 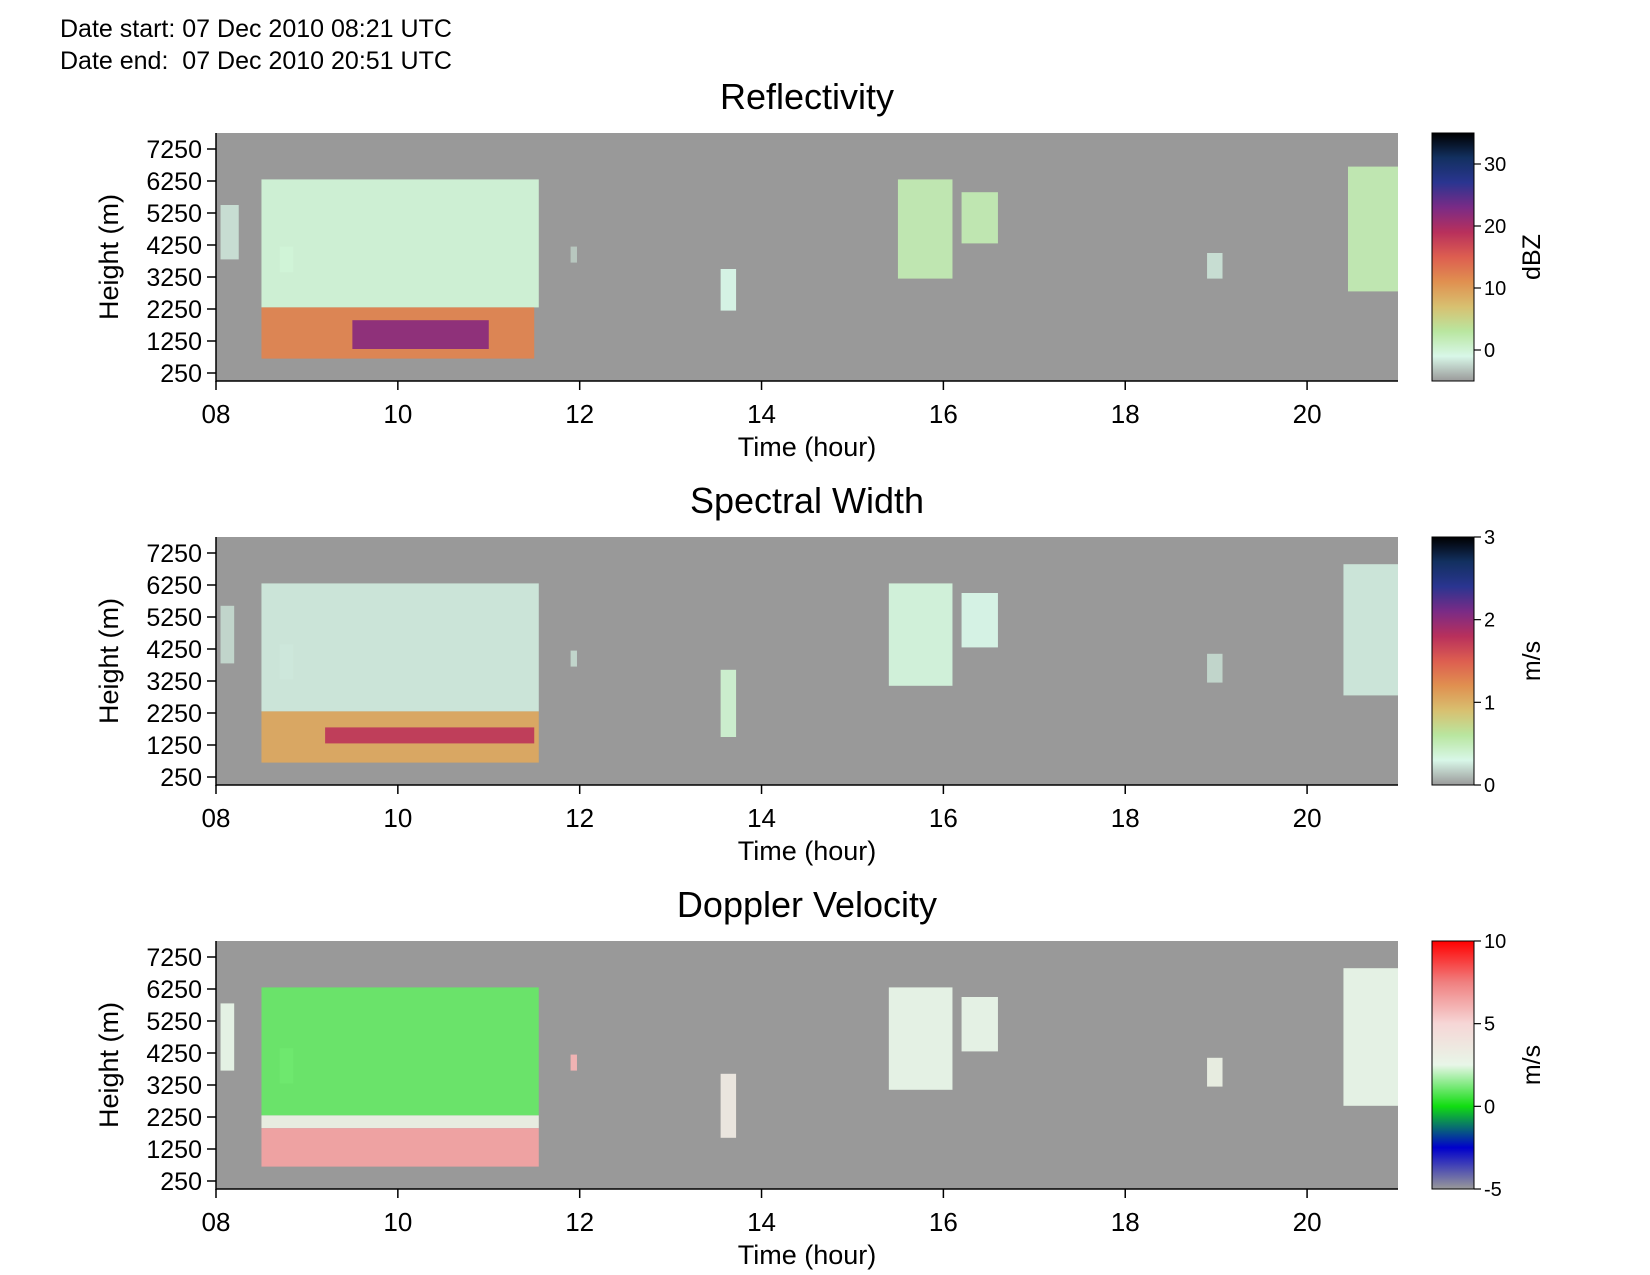 I want to click on chart-title: Doppler Velocity, so click(x=807, y=904).